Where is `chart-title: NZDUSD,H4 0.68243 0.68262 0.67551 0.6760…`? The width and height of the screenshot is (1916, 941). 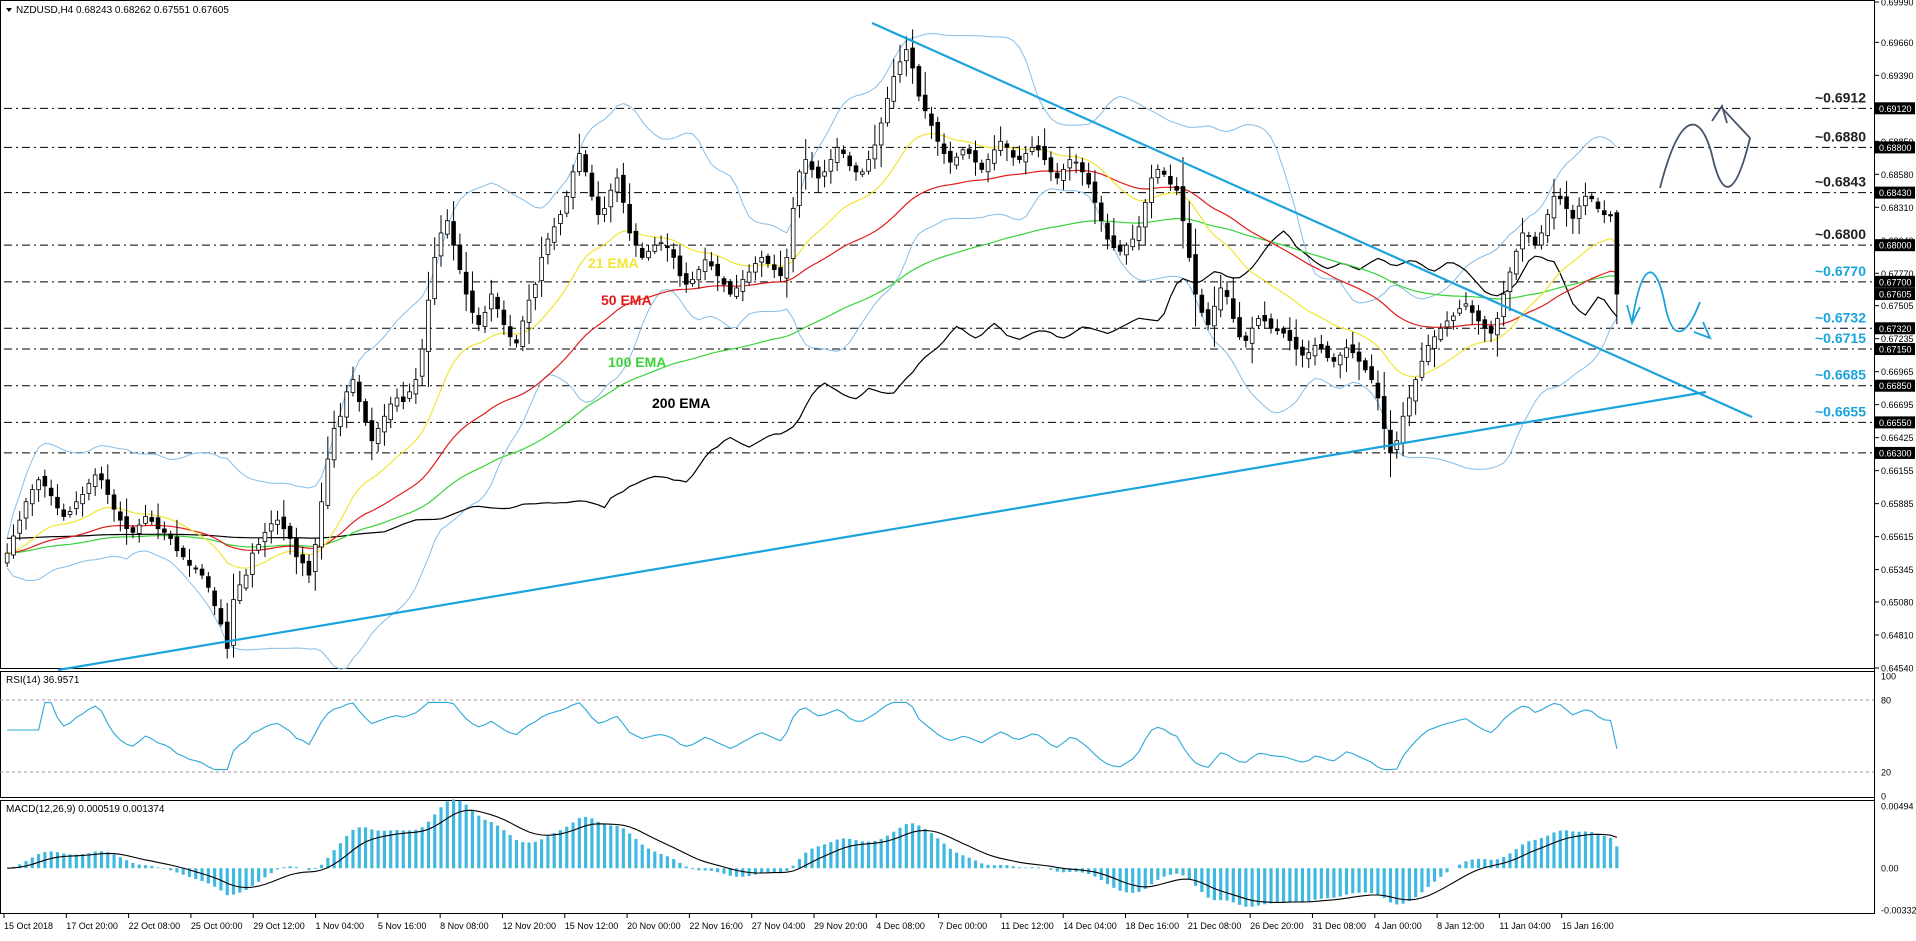
chart-title: NZDUSD,H4 0.68243 0.68262 0.67551 0.6760… is located at coordinates (122, 10).